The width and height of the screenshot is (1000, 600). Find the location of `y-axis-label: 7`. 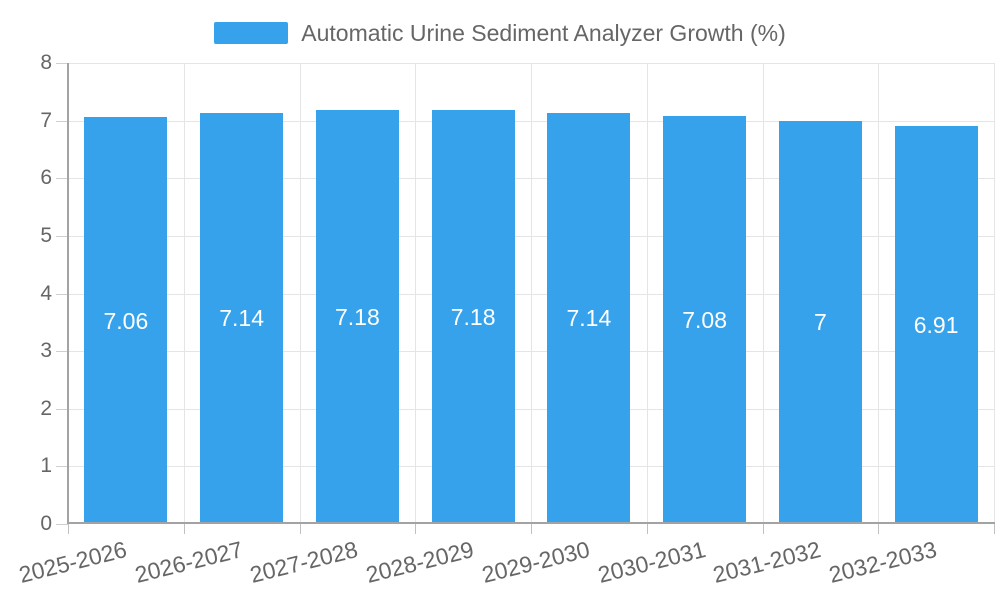

y-axis-label: 7 is located at coordinates (46, 120).